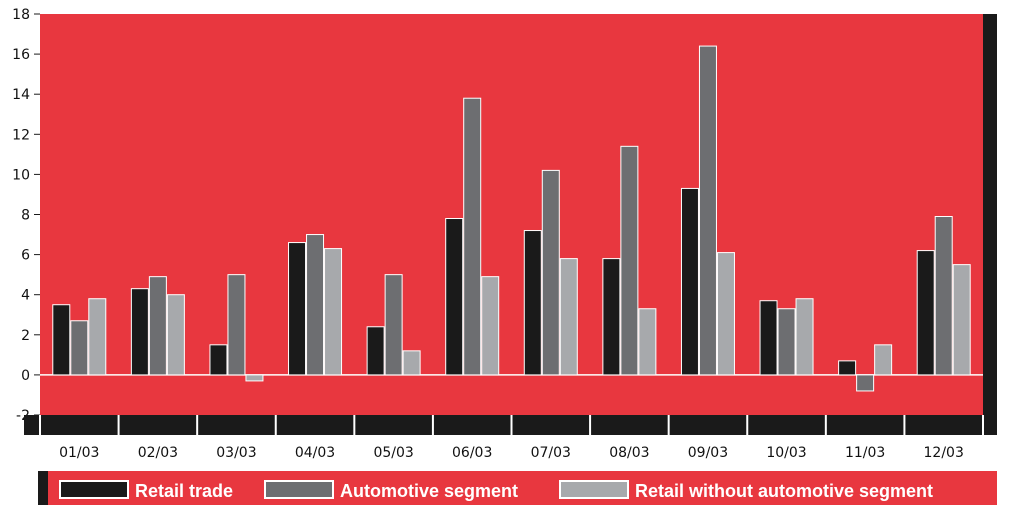 This screenshot has height=505, width=1010. Describe the element at coordinates (21, 15) in the screenshot. I see `y-tick-label: 18` at that location.